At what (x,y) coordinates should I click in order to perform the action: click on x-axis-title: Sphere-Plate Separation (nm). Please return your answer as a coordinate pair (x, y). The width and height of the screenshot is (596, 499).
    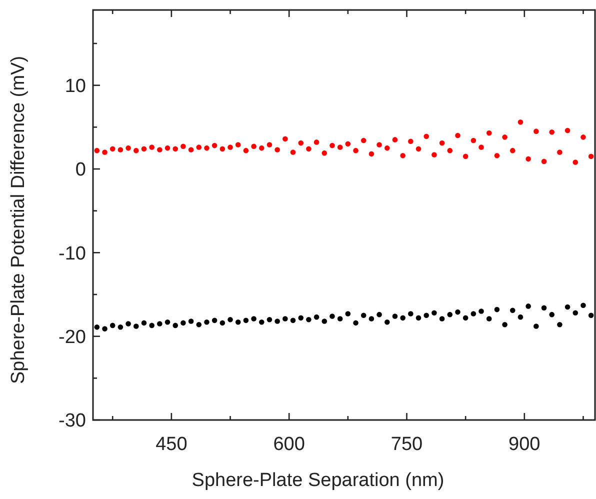
    Looking at the image, I should click on (318, 480).